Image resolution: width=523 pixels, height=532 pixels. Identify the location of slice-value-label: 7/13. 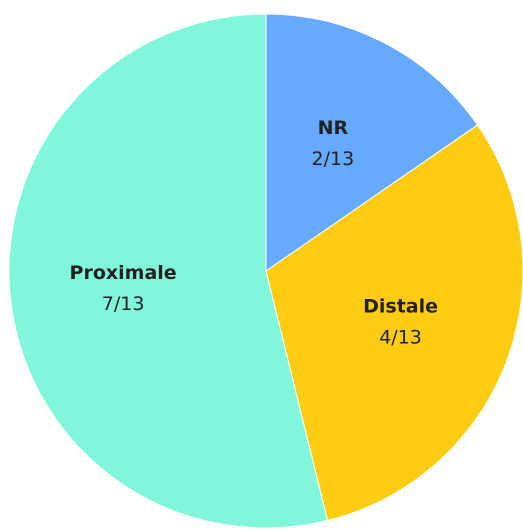
(123, 304).